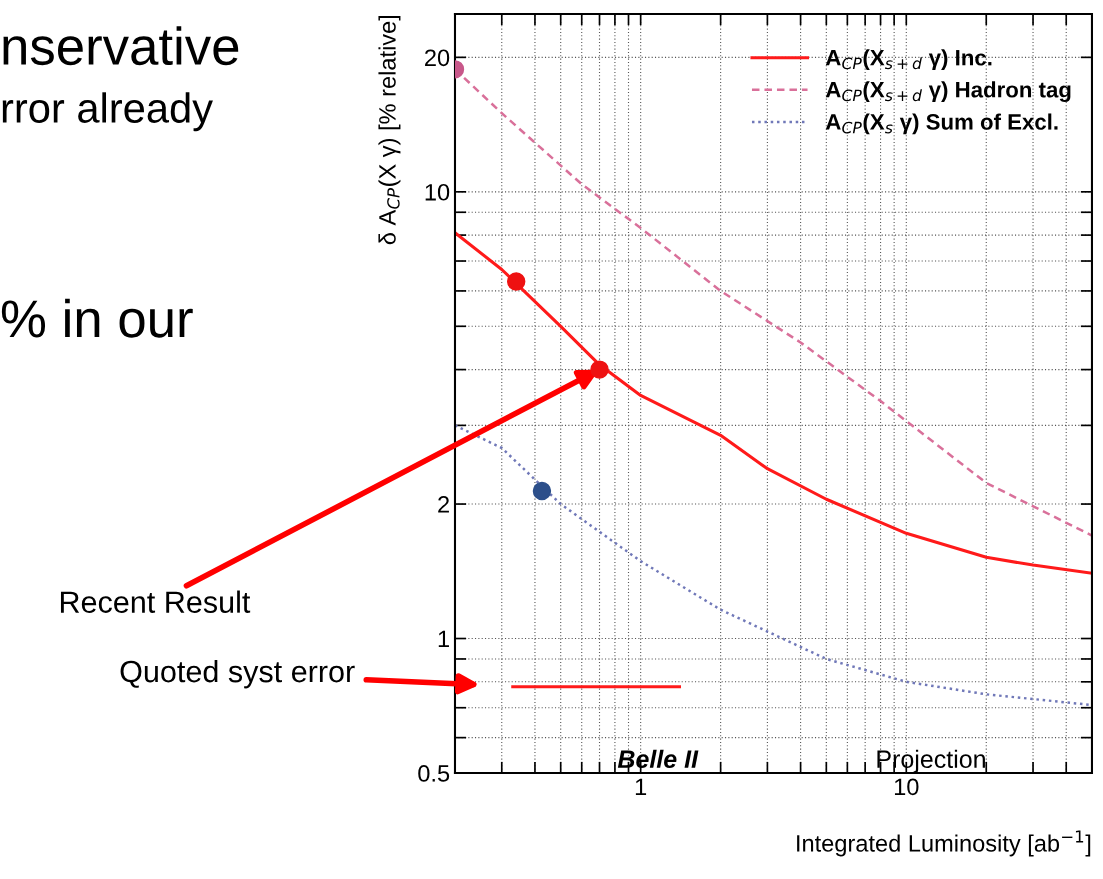  I want to click on text: rror already, so click(107, 112).